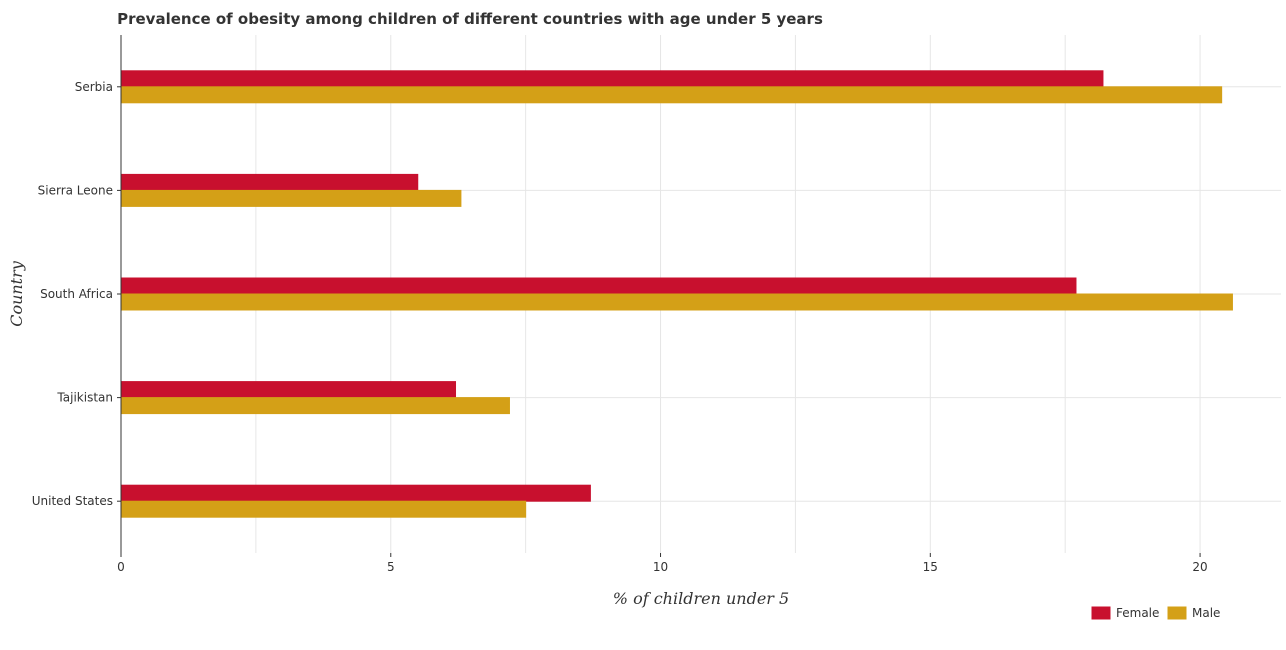 Image resolution: width=1286 pixels, height=650 pixels. What do you see at coordinates (1177, 613) in the screenshot?
I see `legend-swatch-male` at bounding box center [1177, 613].